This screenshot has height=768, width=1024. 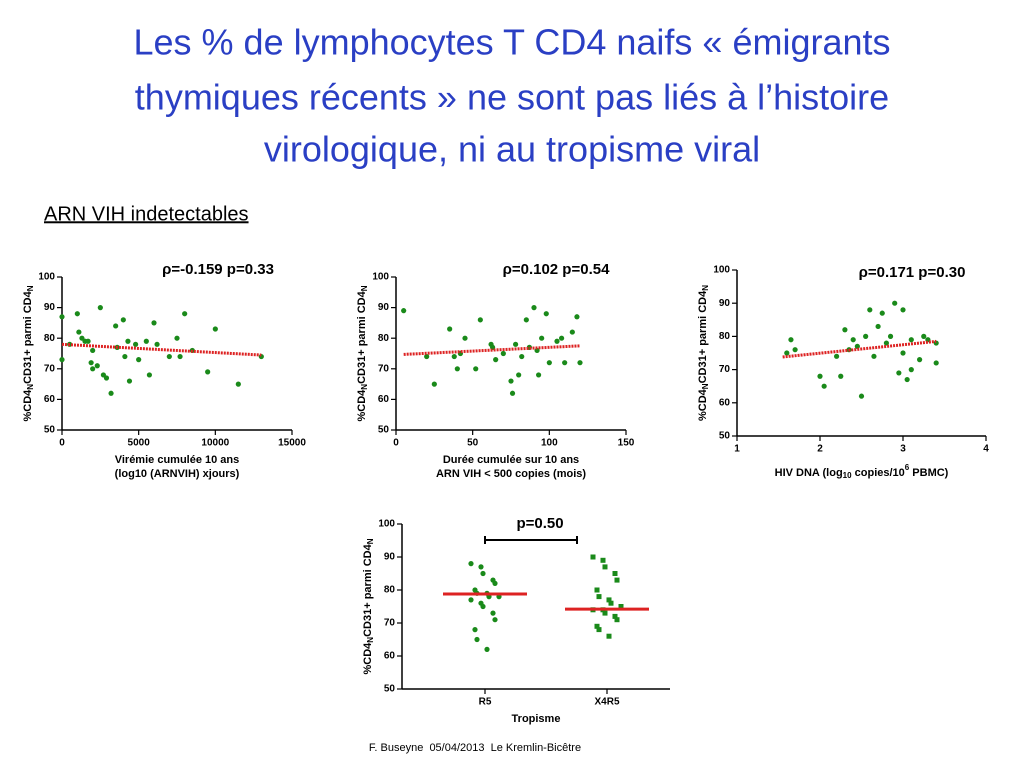 I want to click on x-axis-label: Virémie cumulée 10 ans, so click(x=177, y=460).